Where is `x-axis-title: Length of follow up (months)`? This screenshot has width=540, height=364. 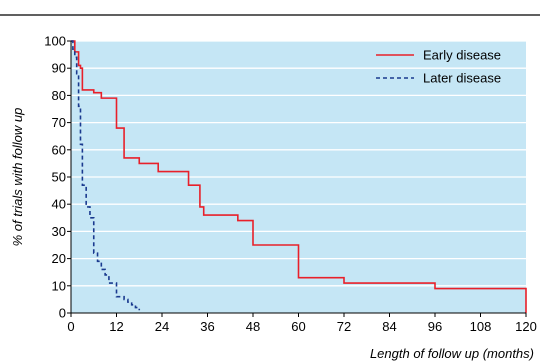 x-axis-title: Length of follow up (months) is located at coordinates (452, 353).